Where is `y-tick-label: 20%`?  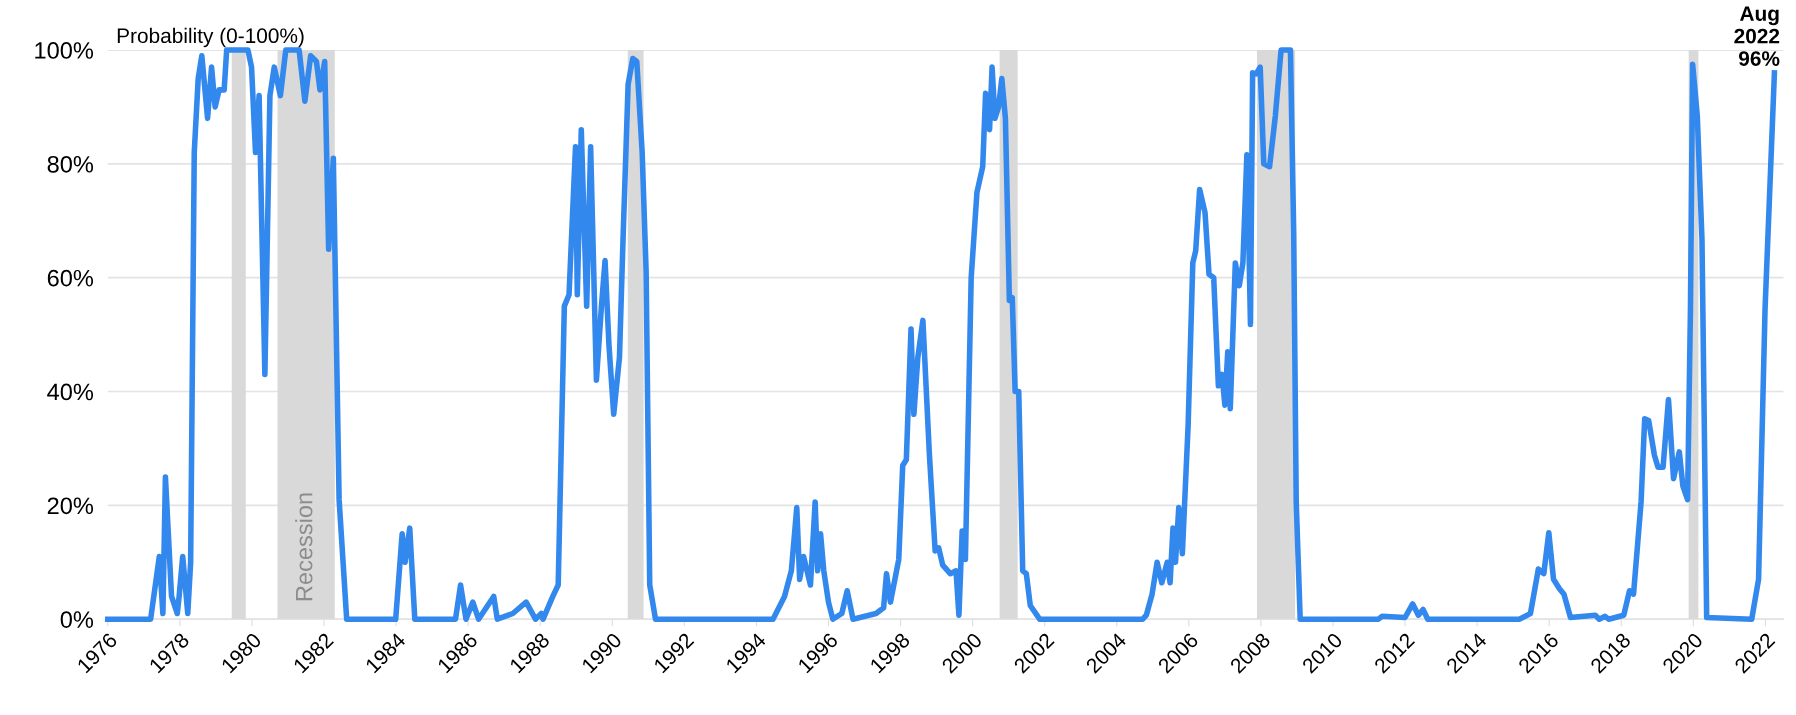 y-tick-label: 20% is located at coordinates (70, 506).